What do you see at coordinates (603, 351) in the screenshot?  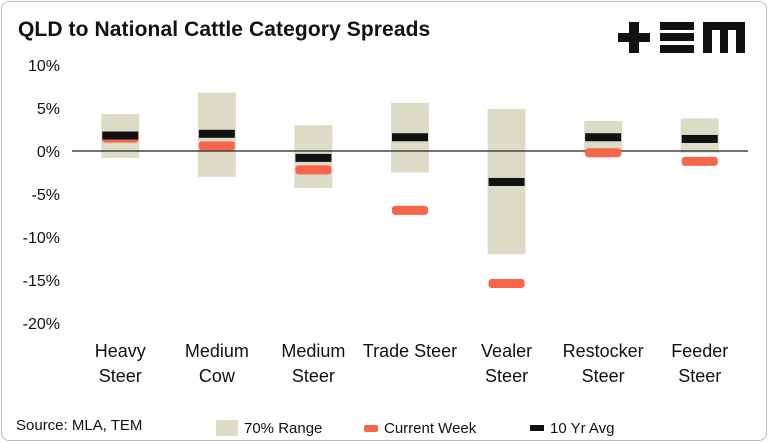 I see `category-label: Restocker` at bounding box center [603, 351].